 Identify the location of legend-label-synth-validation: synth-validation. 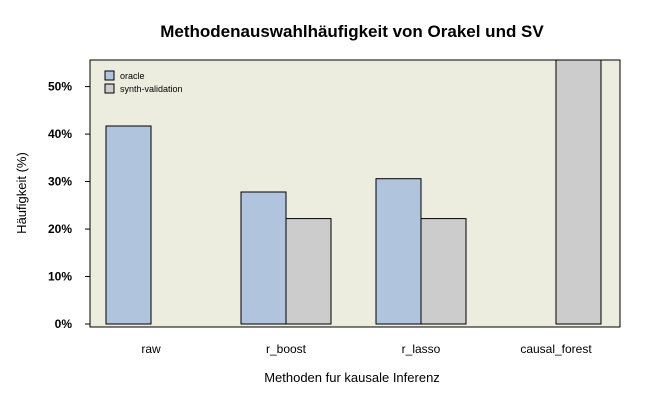
(151, 89).